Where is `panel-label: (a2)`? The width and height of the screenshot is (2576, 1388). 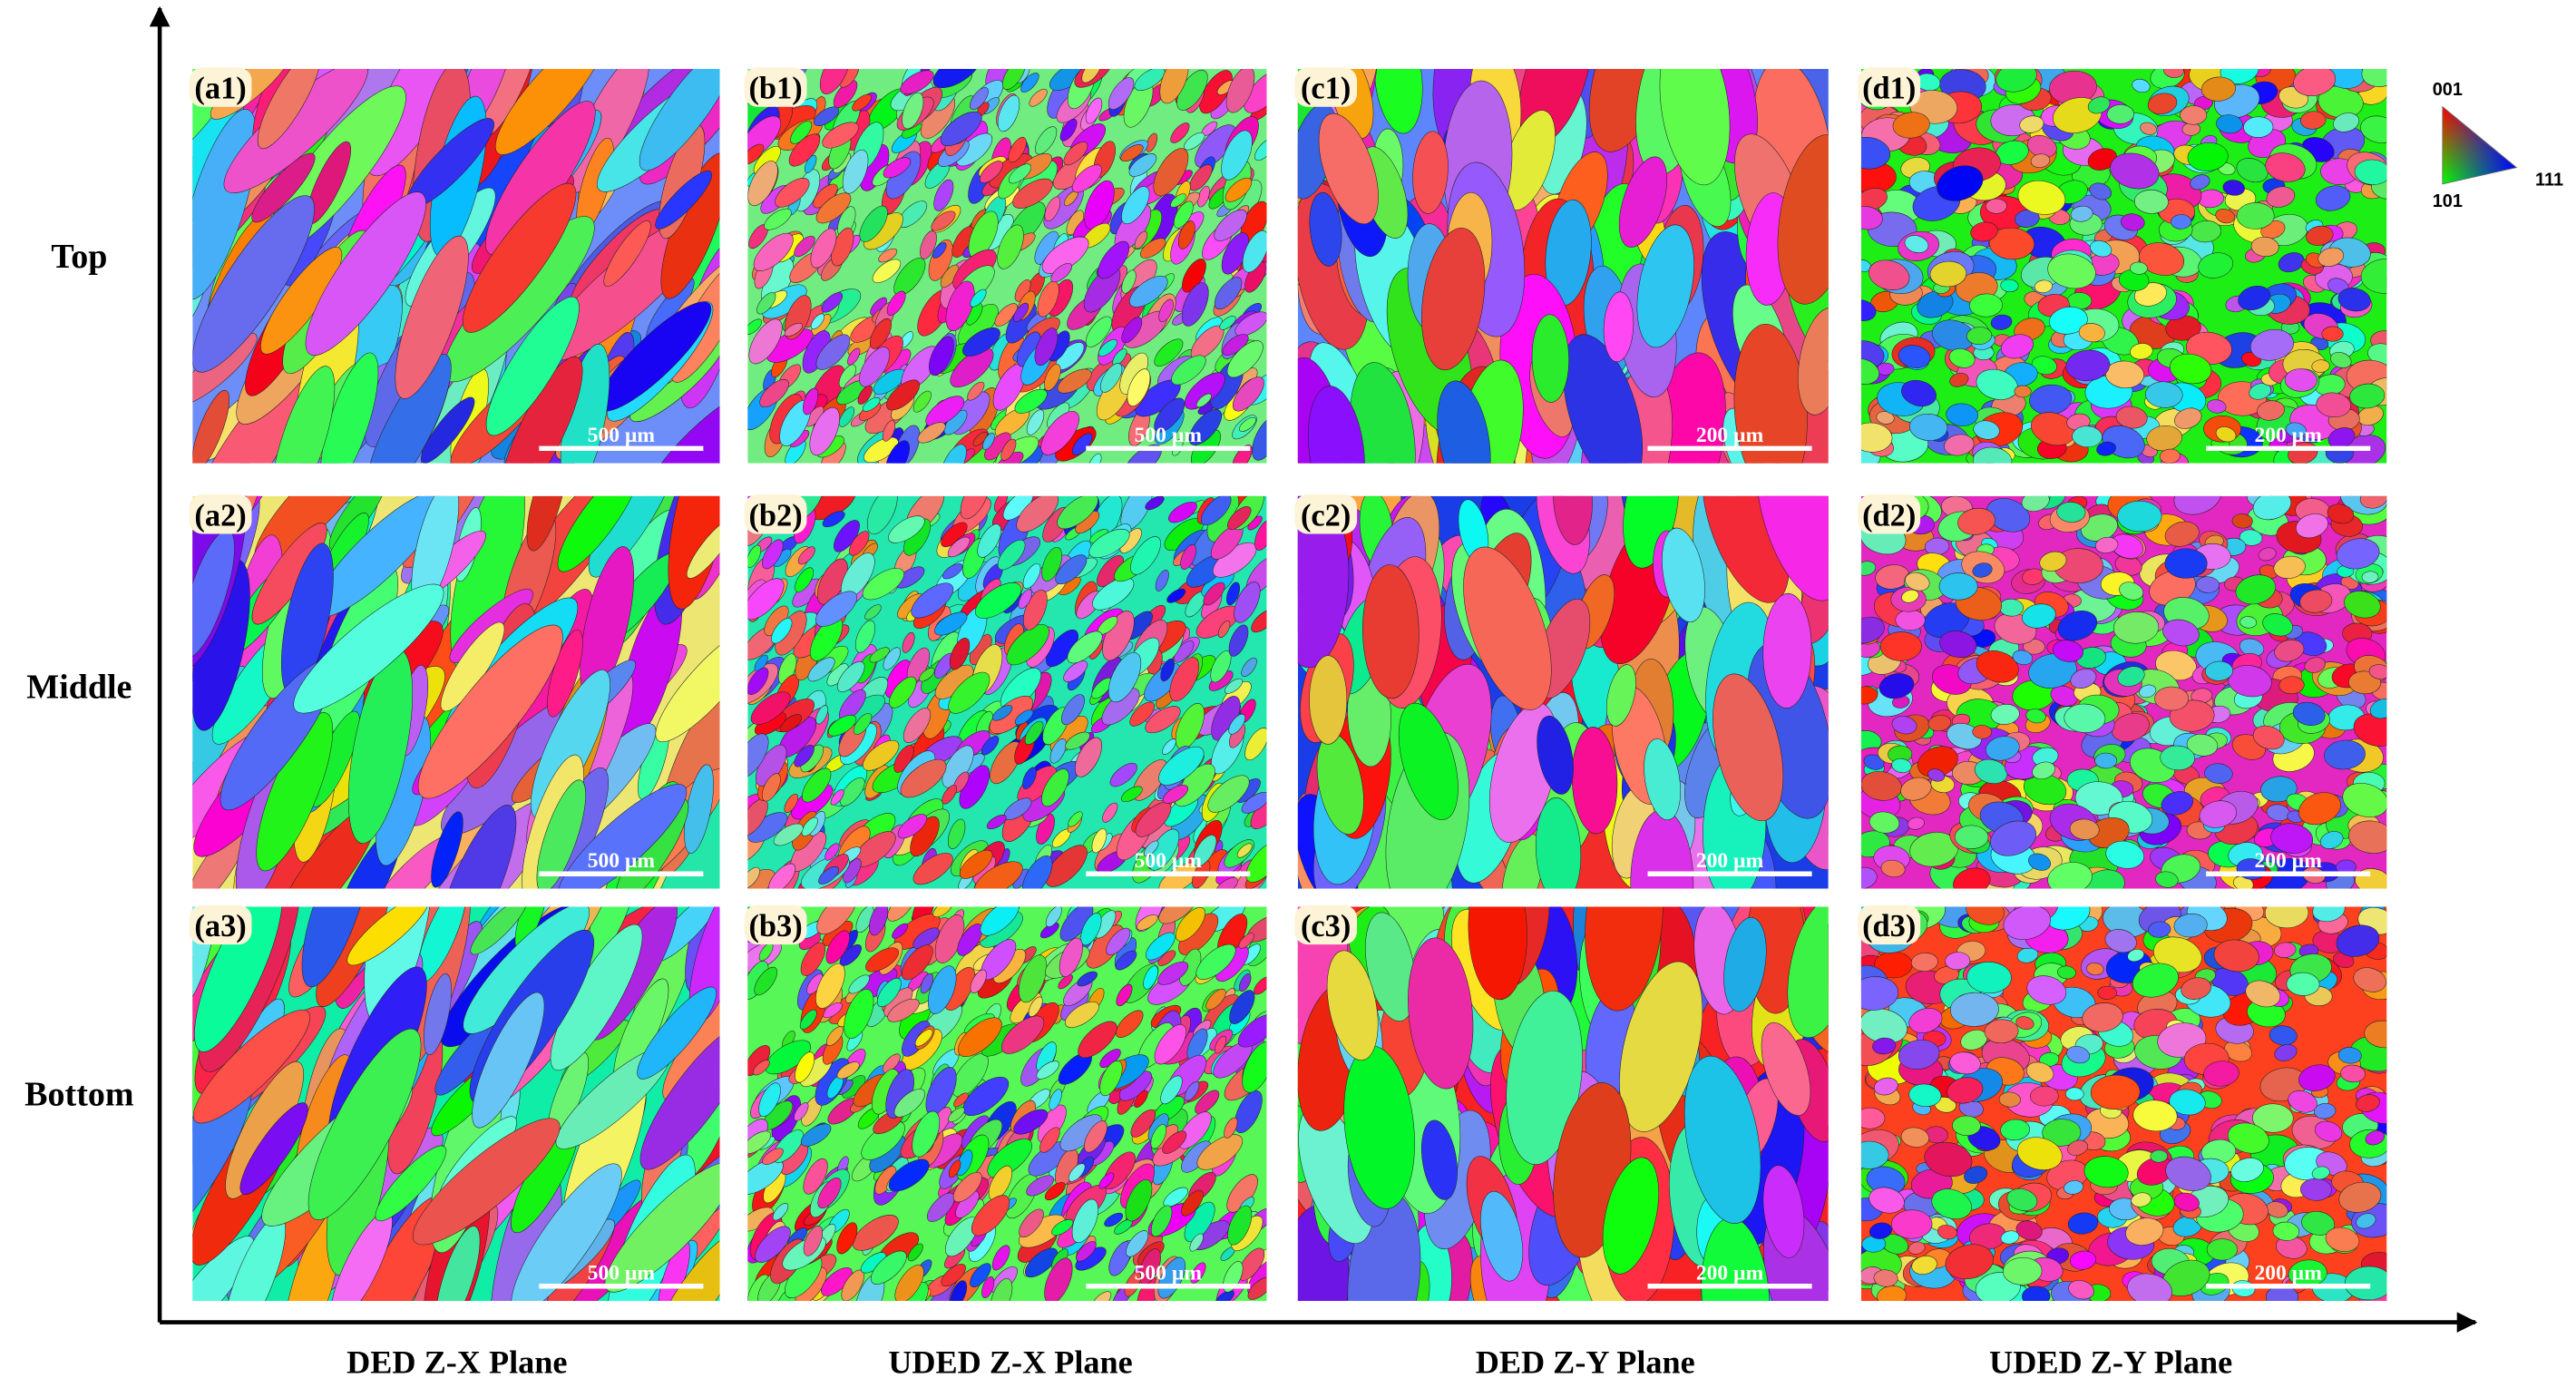
panel-label: (a2) is located at coordinates (220, 515).